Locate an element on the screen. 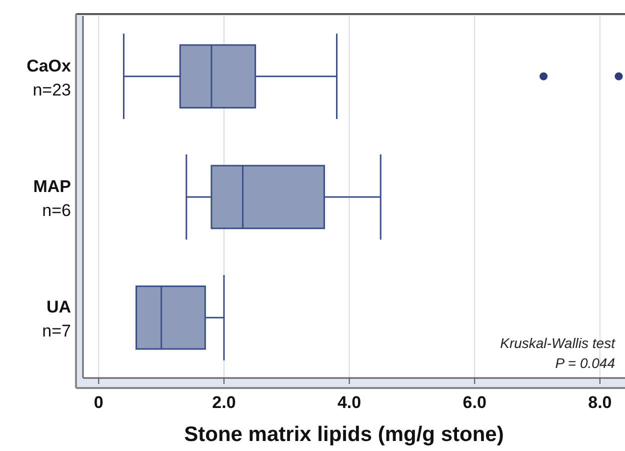 This screenshot has width=625, height=451. x-tick-label: 0 is located at coordinates (99, 402).